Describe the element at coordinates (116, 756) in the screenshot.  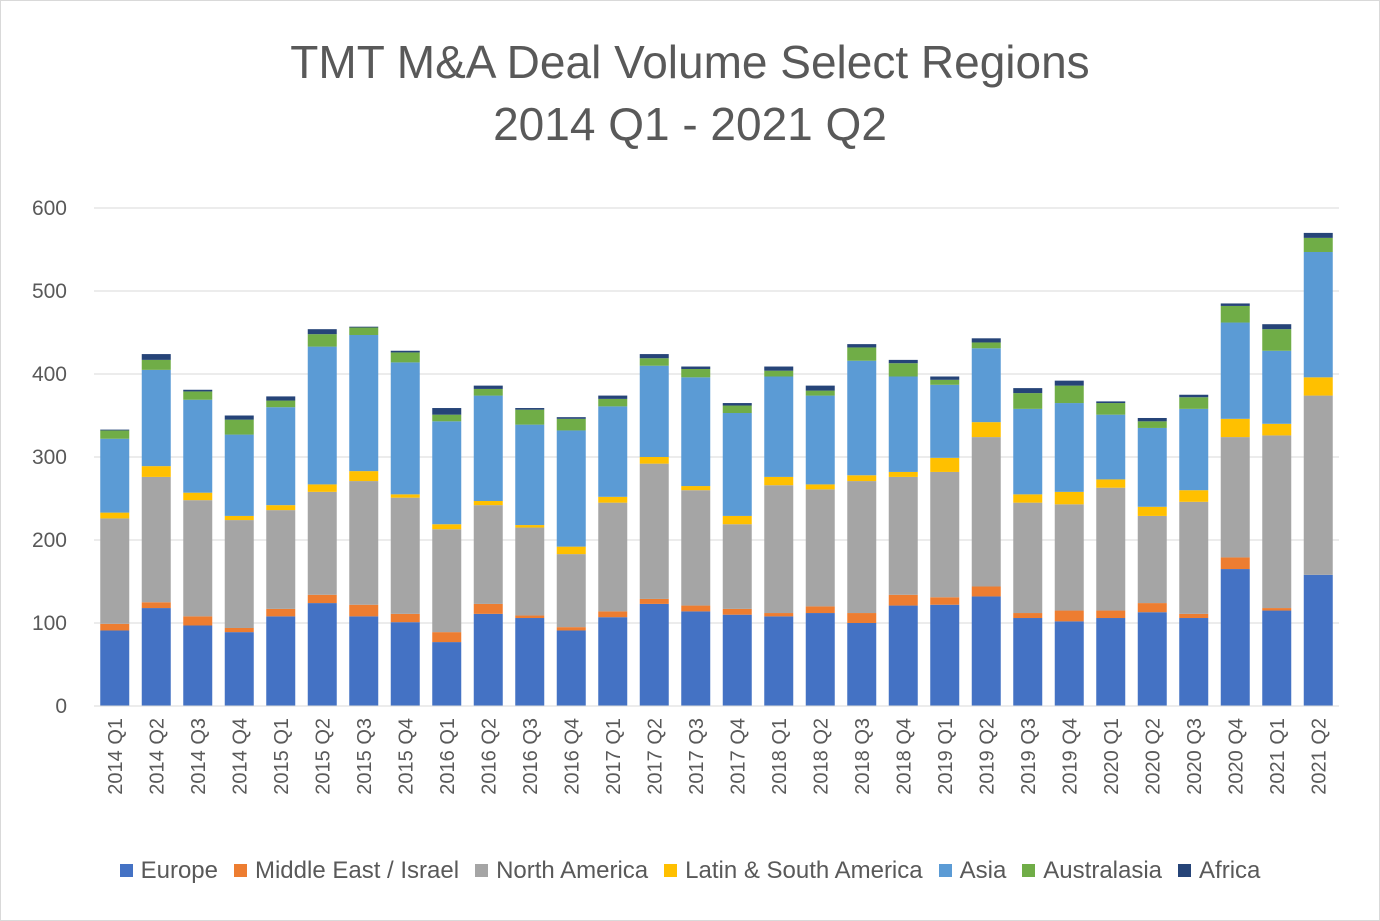
I see `x-tick-label: 2014 Q1` at that location.